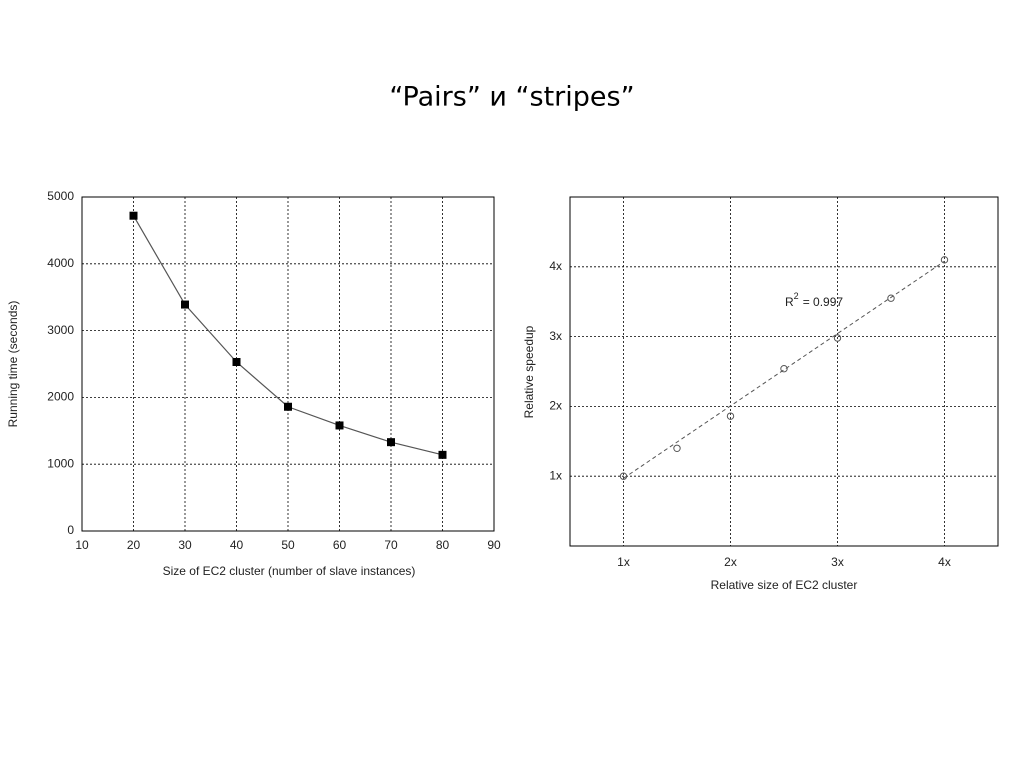  Describe the element at coordinates (13, 364) in the screenshot. I see `y-axis-label: Running time (seconds)` at that location.